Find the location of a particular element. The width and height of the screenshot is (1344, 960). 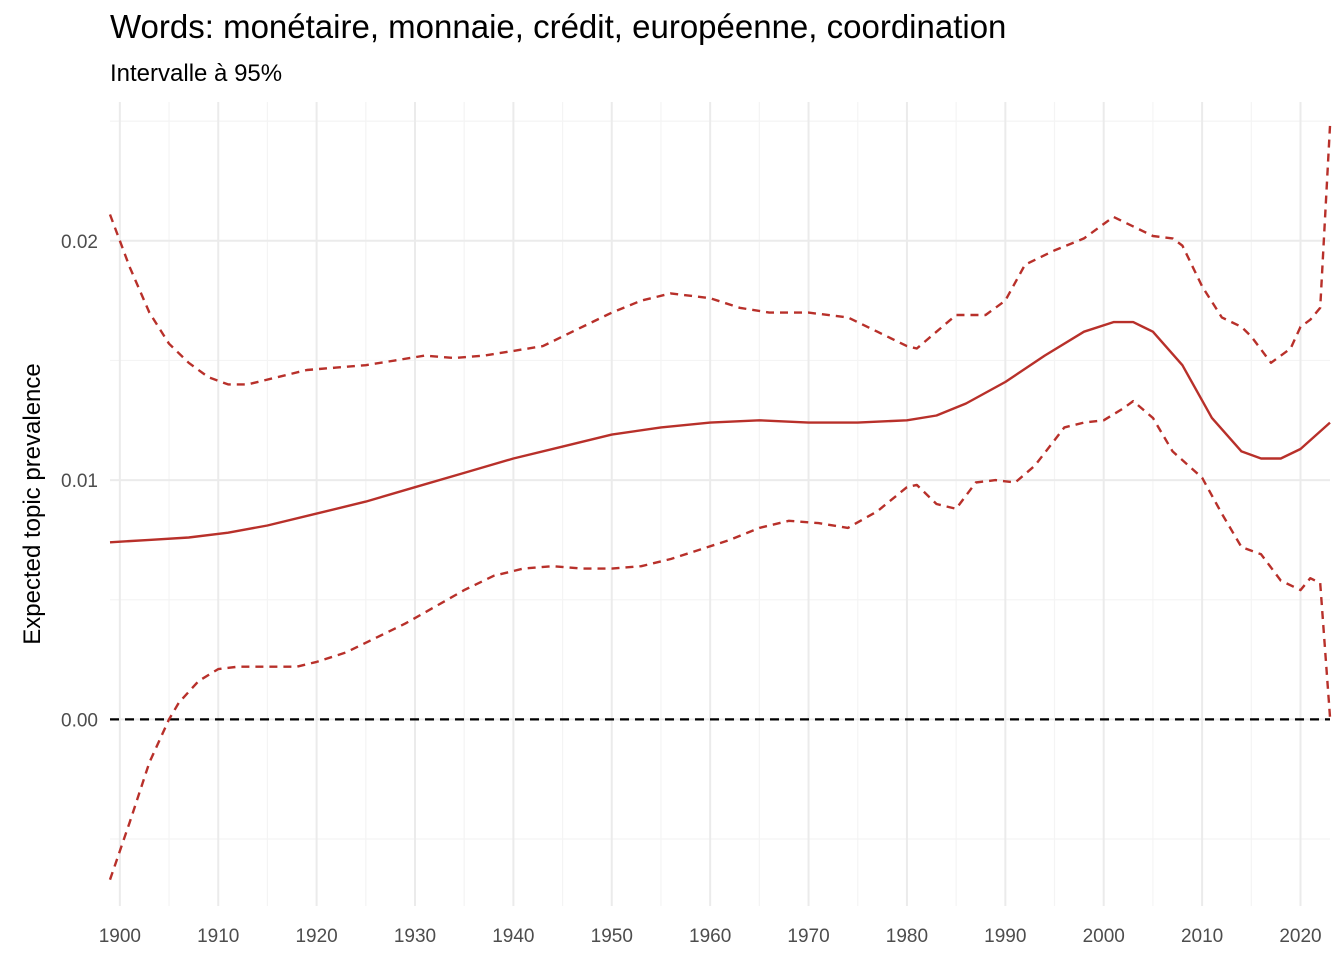

x-tick-label: 1960 is located at coordinates (710, 936).